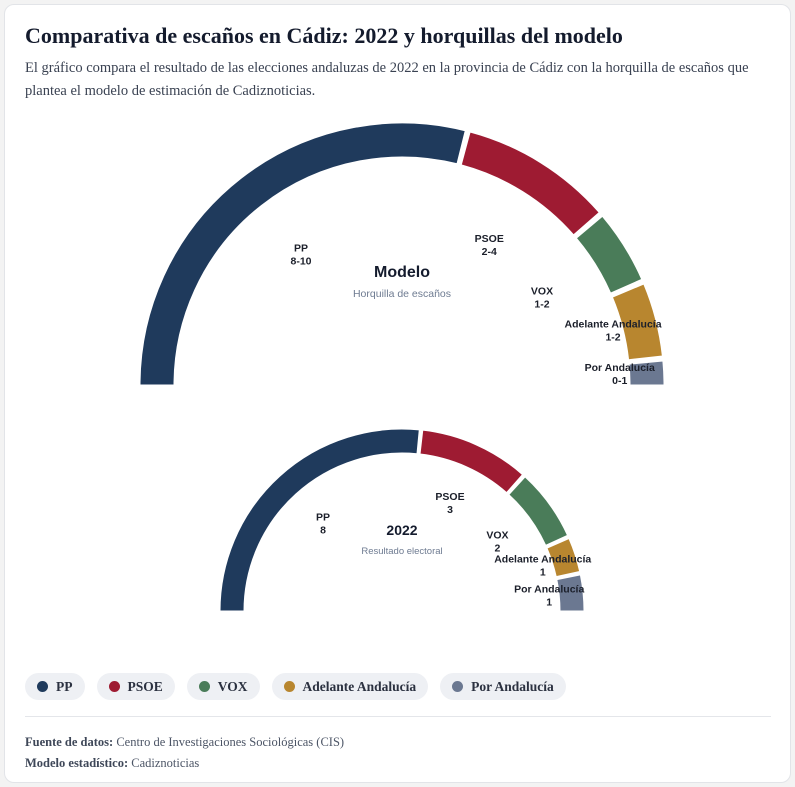  What do you see at coordinates (204, 686) in the screenshot?
I see `legend-dot-vox` at bounding box center [204, 686].